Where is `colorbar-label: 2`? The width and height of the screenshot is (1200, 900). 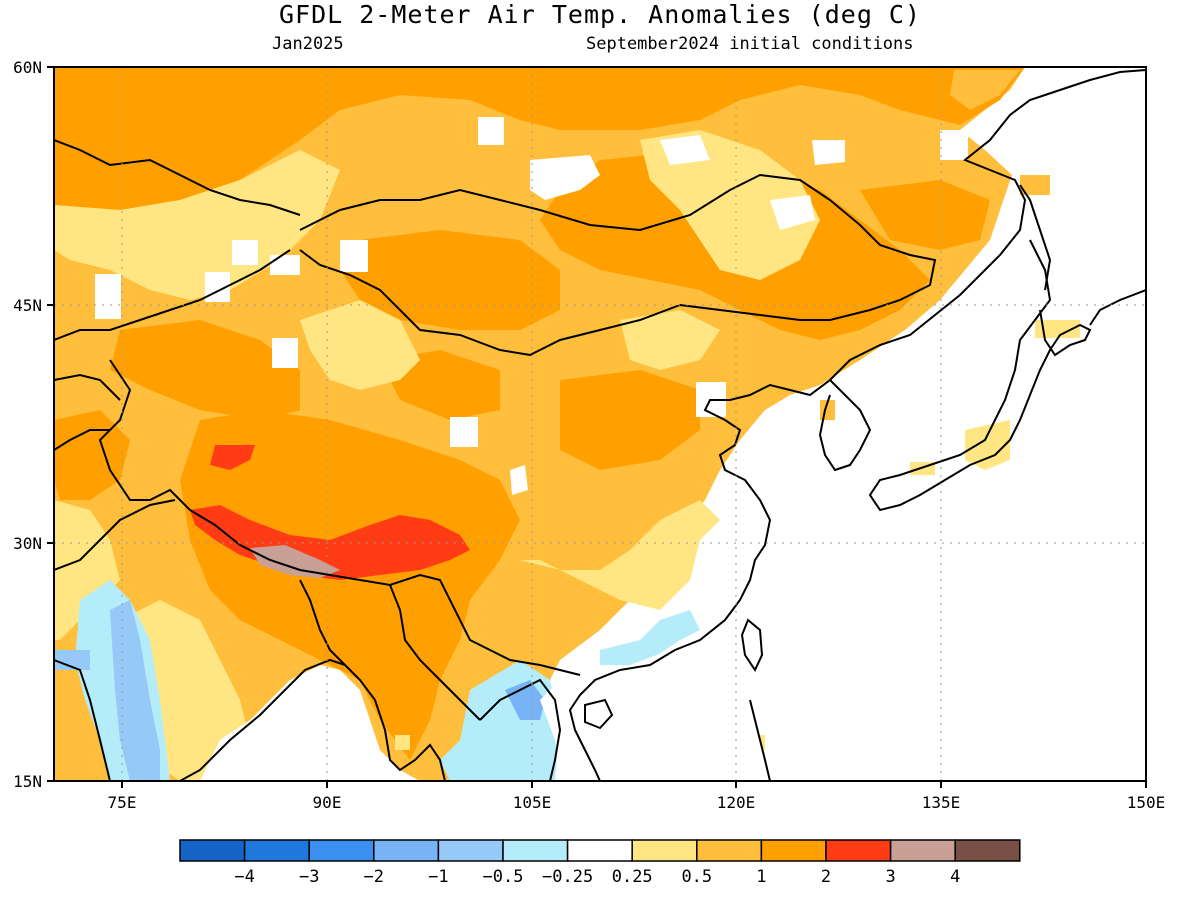
colorbar-label: 2 is located at coordinates (826, 877).